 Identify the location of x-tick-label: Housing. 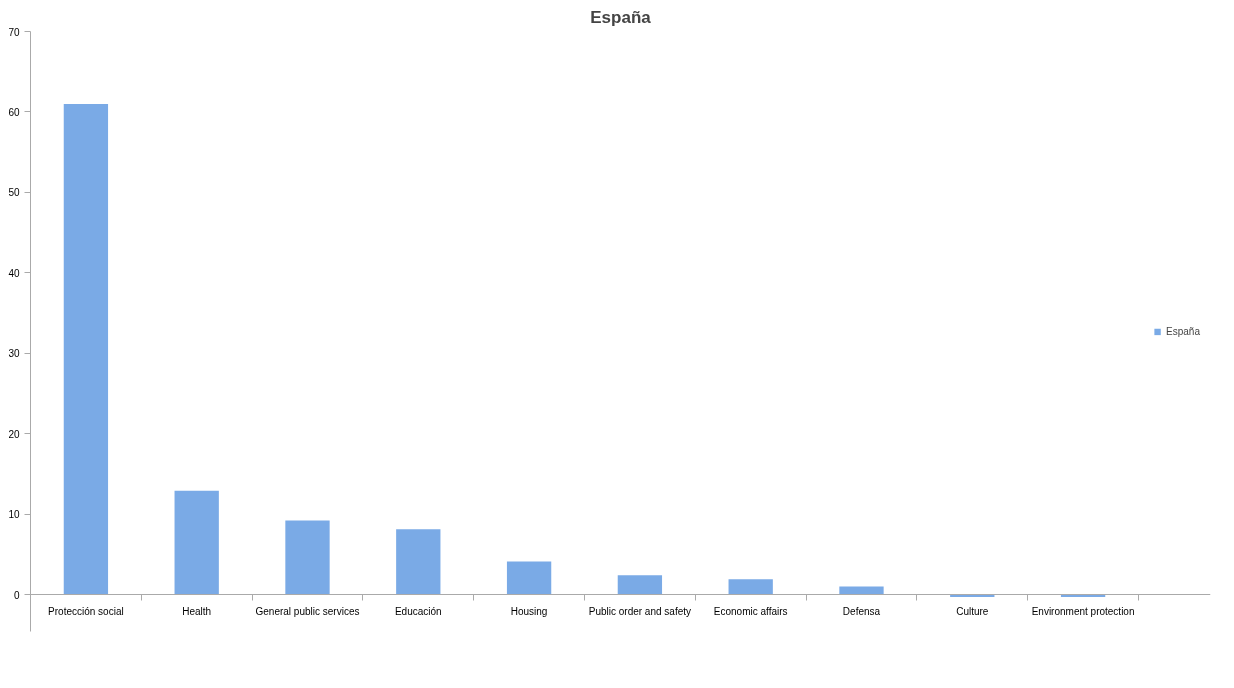
(529, 611).